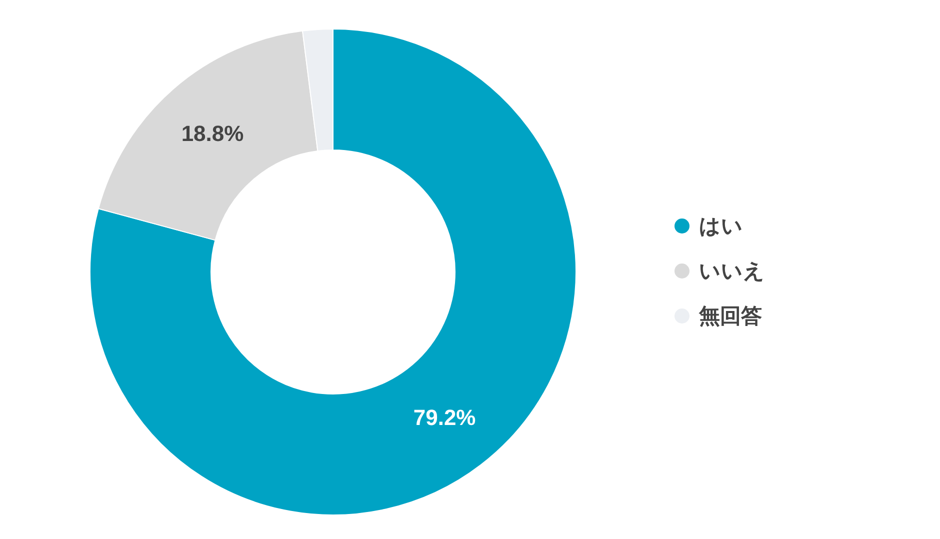 The height and width of the screenshot is (539, 940). I want to click on legend-label: はい, so click(721, 226).